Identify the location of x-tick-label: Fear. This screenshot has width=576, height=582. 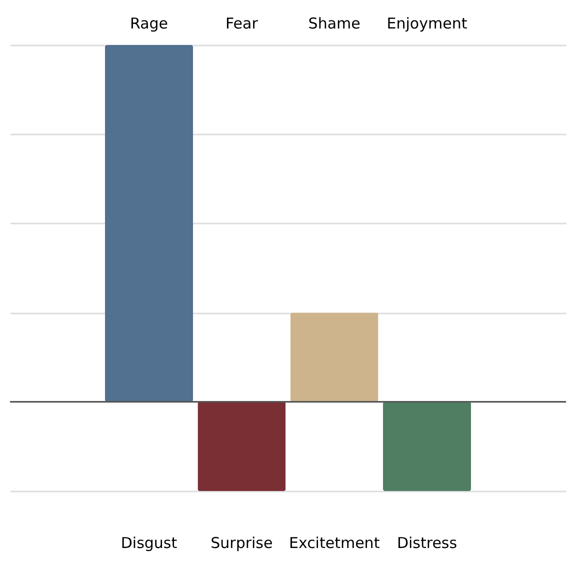
(242, 23).